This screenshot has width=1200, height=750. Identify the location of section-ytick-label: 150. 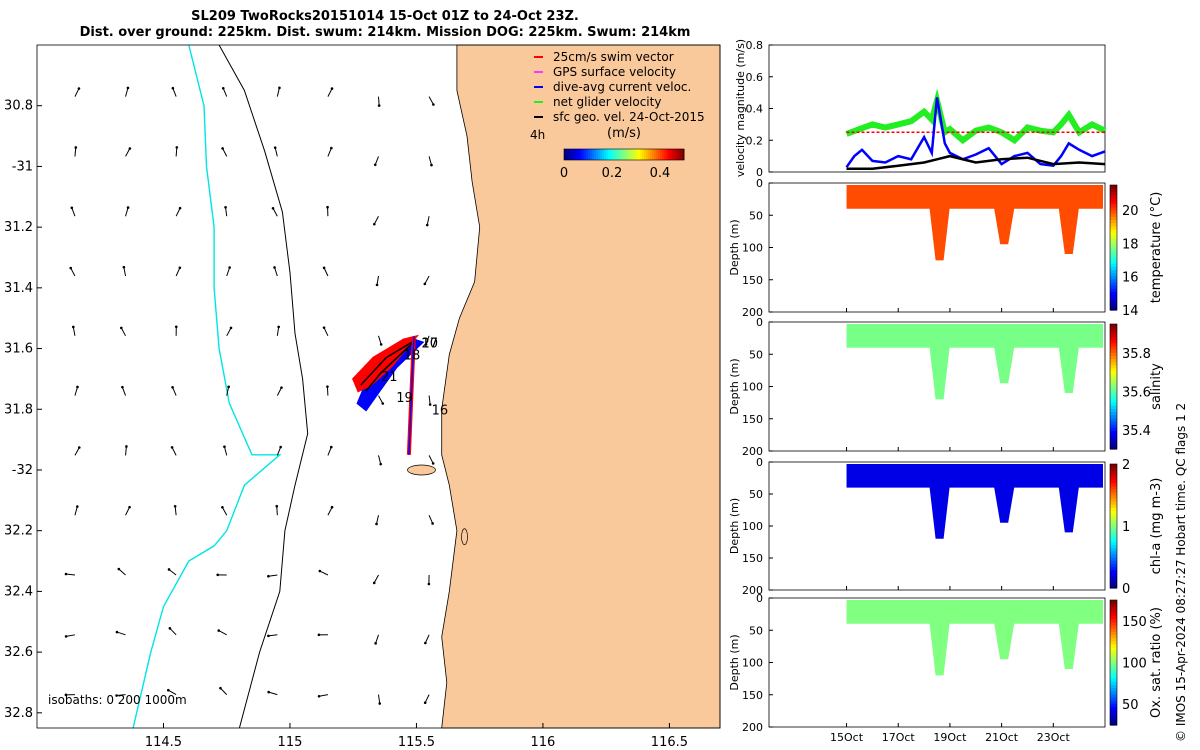
(752, 558).